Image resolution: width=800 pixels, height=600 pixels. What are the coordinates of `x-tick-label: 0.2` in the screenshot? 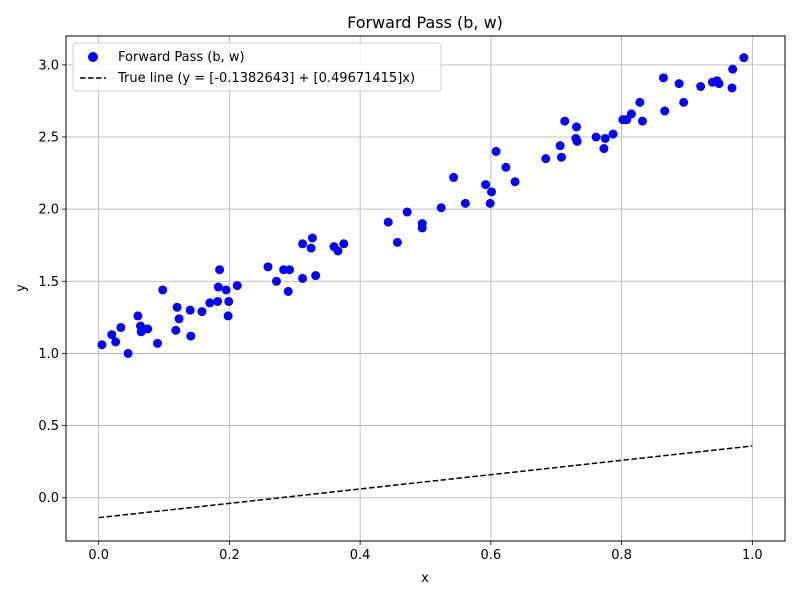 It's located at (229, 555).